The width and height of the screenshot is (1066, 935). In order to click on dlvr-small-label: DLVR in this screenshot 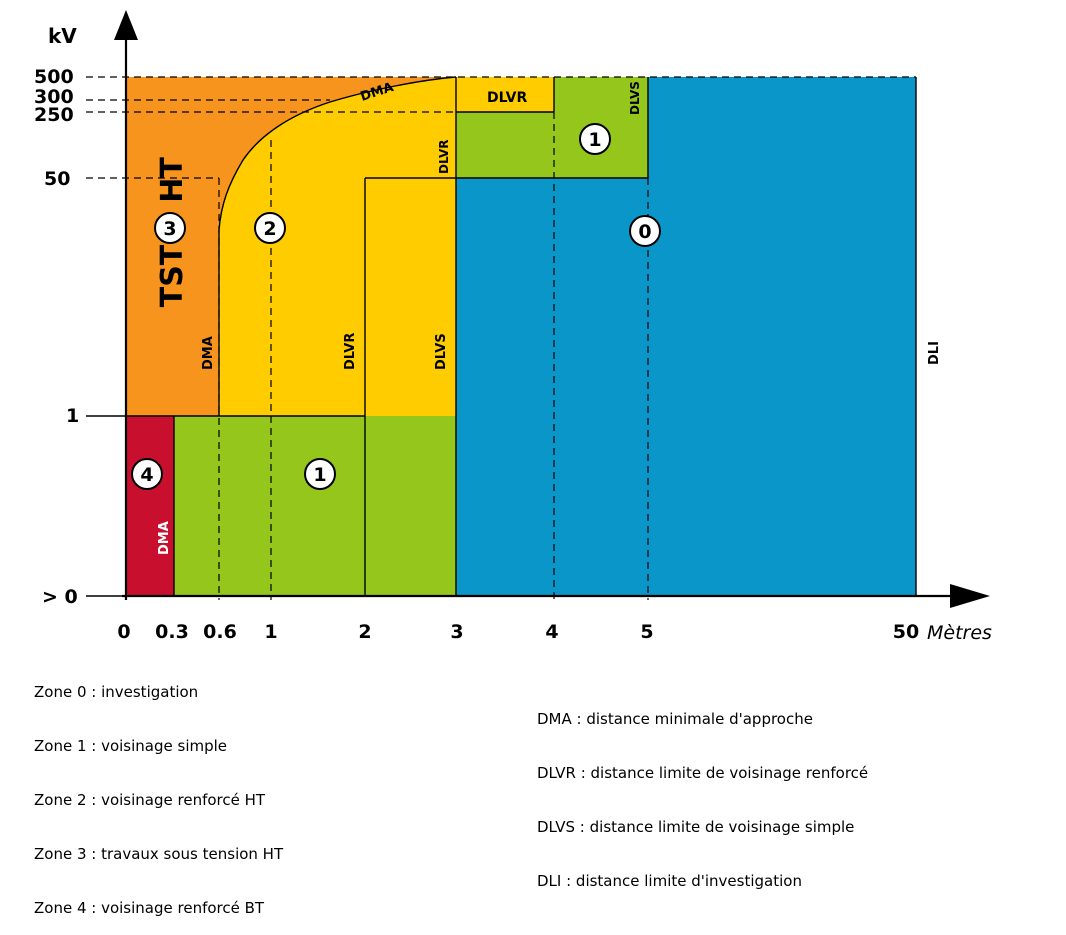, I will do `click(444, 157)`.